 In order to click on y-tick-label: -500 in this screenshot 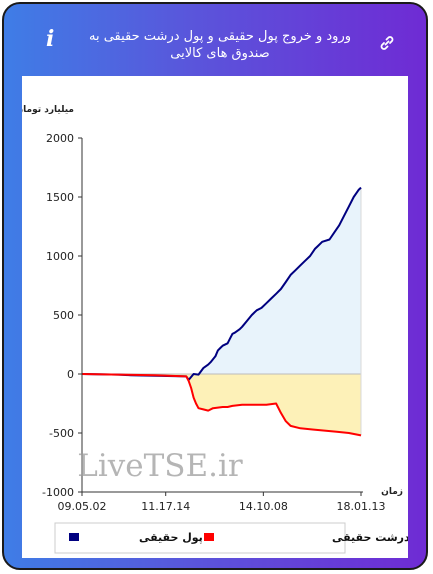, I will do `click(61, 433)`.